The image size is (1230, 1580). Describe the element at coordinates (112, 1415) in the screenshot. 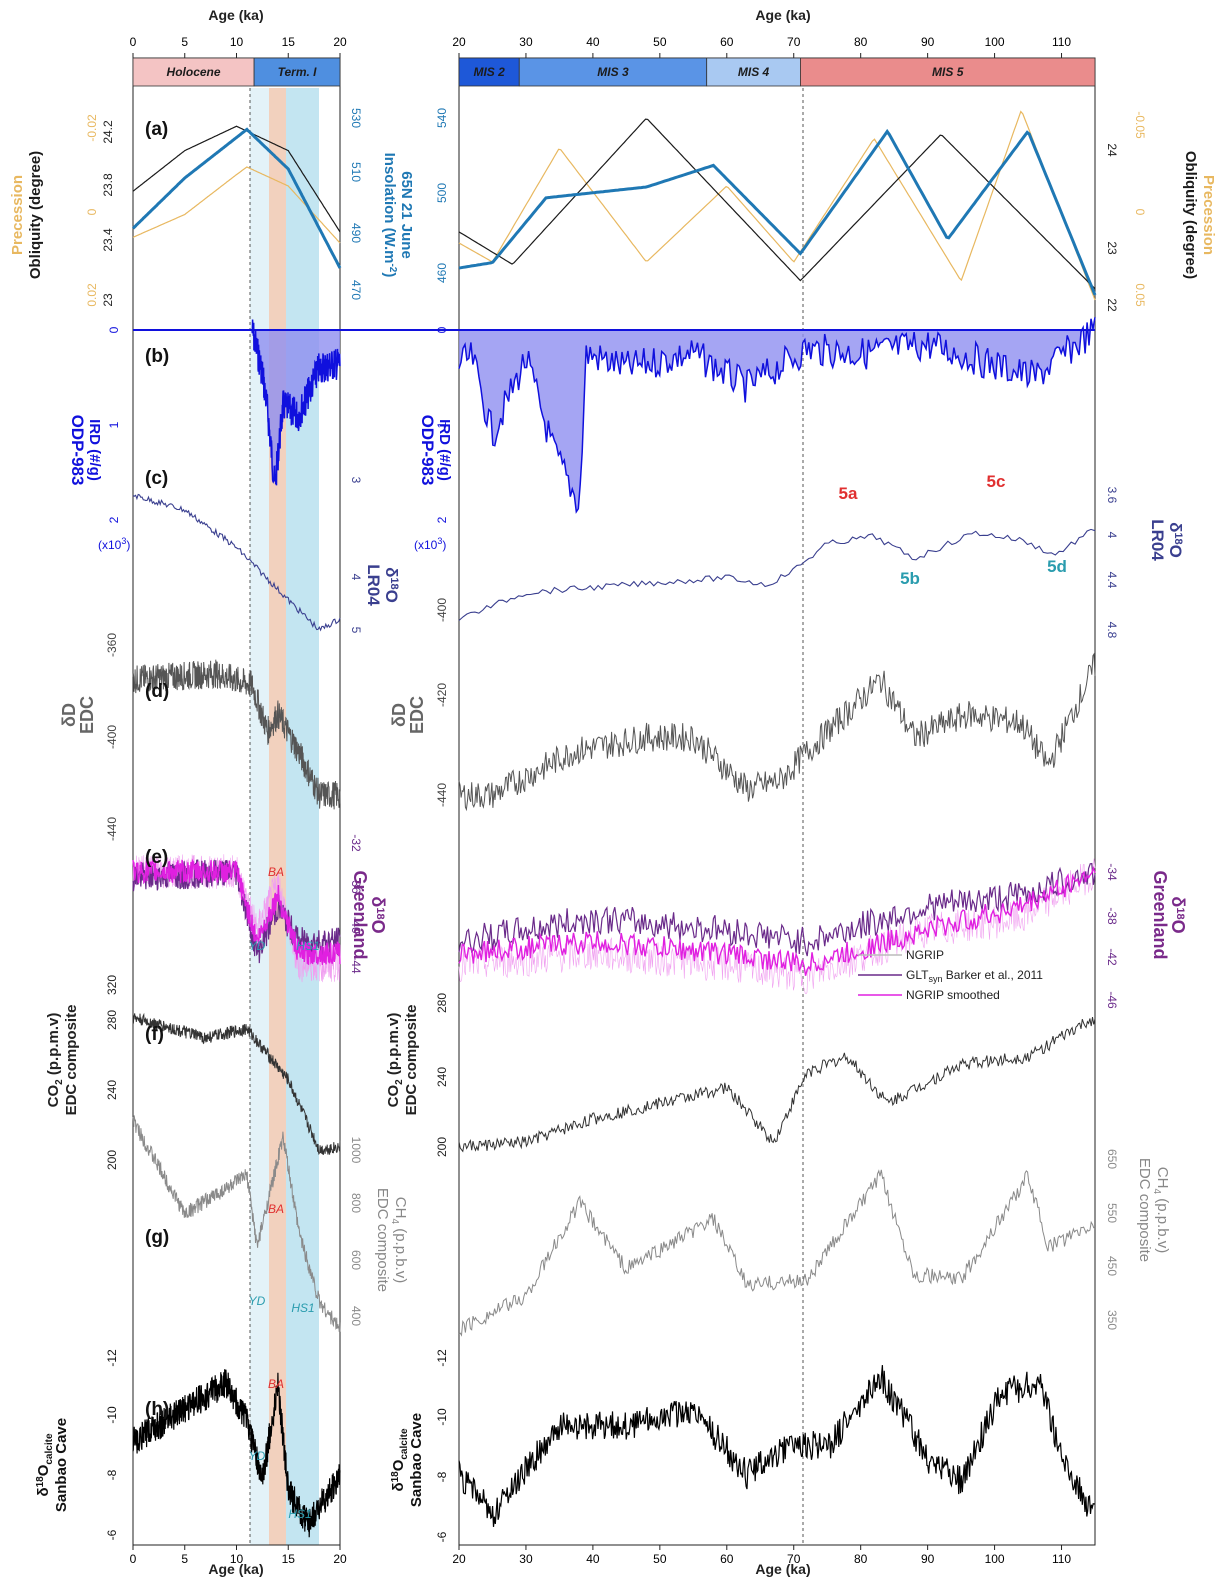

I see `sanbao-tick-left: -10` at that location.